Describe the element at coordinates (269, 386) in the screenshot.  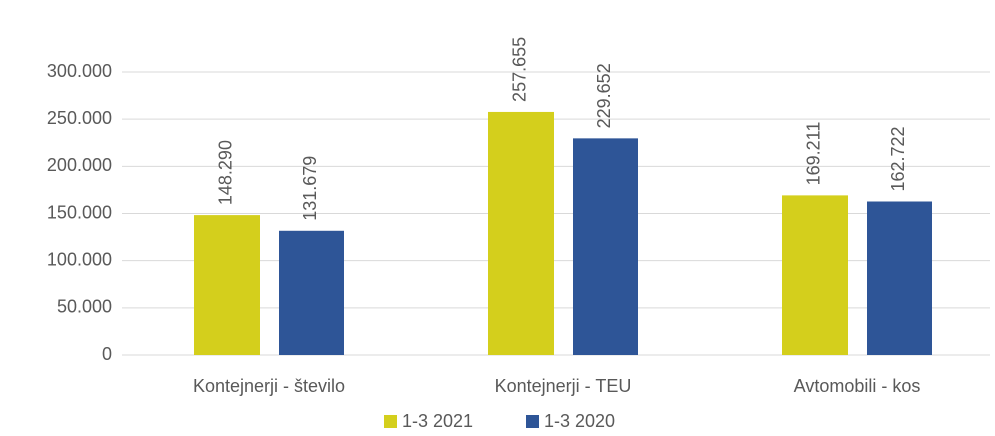
I see `x-tick-label: Kontejnerji - število` at that location.